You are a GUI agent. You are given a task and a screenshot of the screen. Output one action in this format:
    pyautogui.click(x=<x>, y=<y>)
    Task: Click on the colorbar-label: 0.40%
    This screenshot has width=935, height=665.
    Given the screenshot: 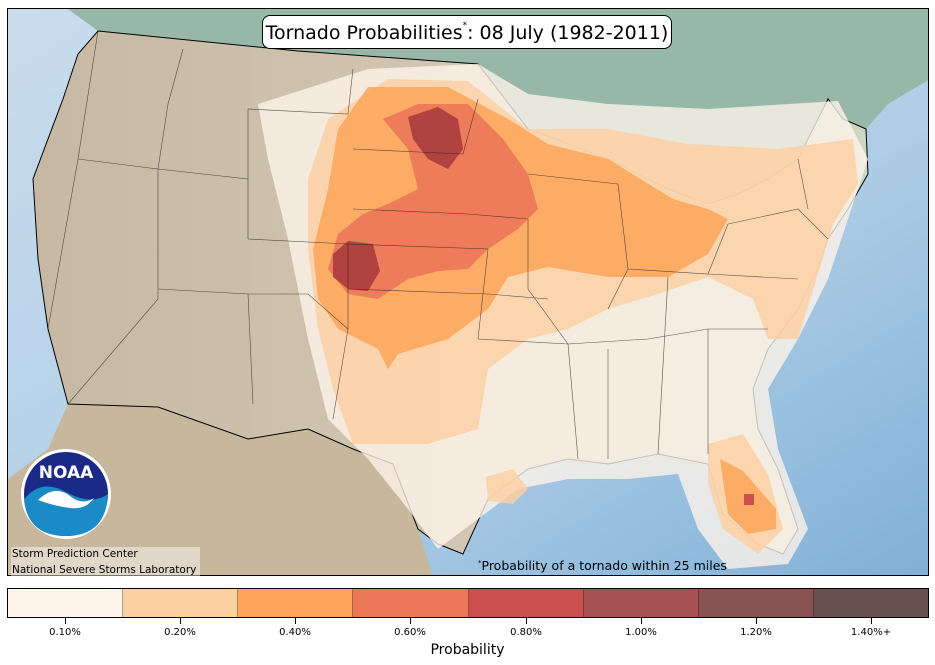 What is the action you would take?
    pyautogui.click(x=295, y=632)
    